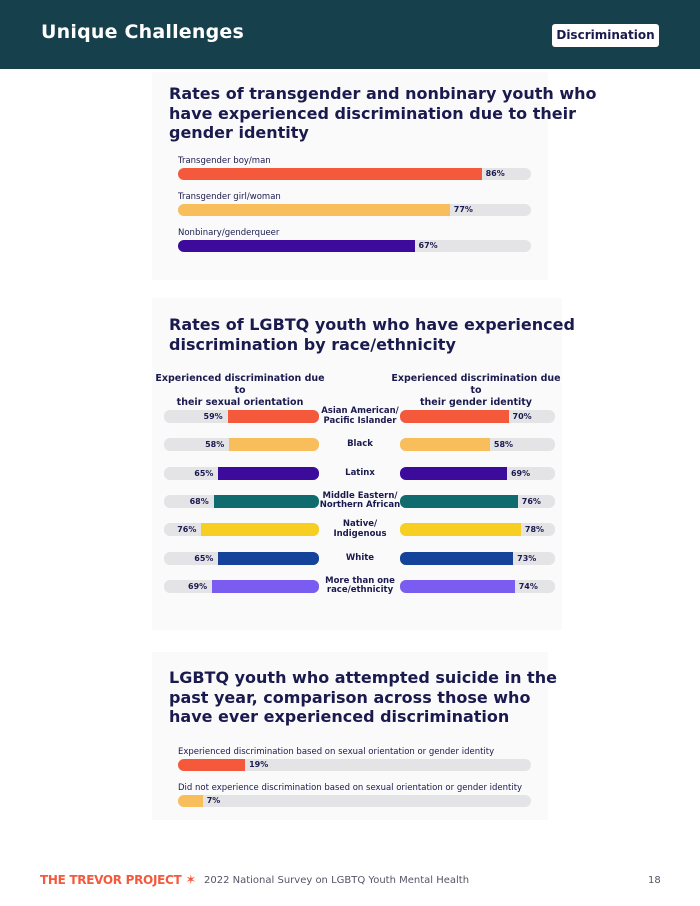  Describe the element at coordinates (522, 416) in the screenshot. I see `right-value-label: 70%` at that location.